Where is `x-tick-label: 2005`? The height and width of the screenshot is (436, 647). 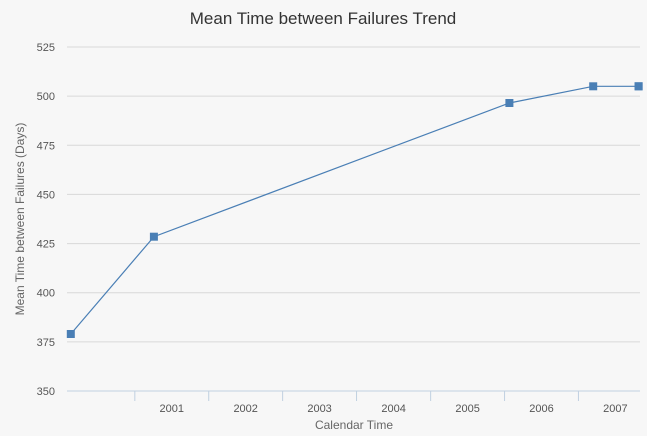
x-tick-label: 2005 is located at coordinates (467, 409).